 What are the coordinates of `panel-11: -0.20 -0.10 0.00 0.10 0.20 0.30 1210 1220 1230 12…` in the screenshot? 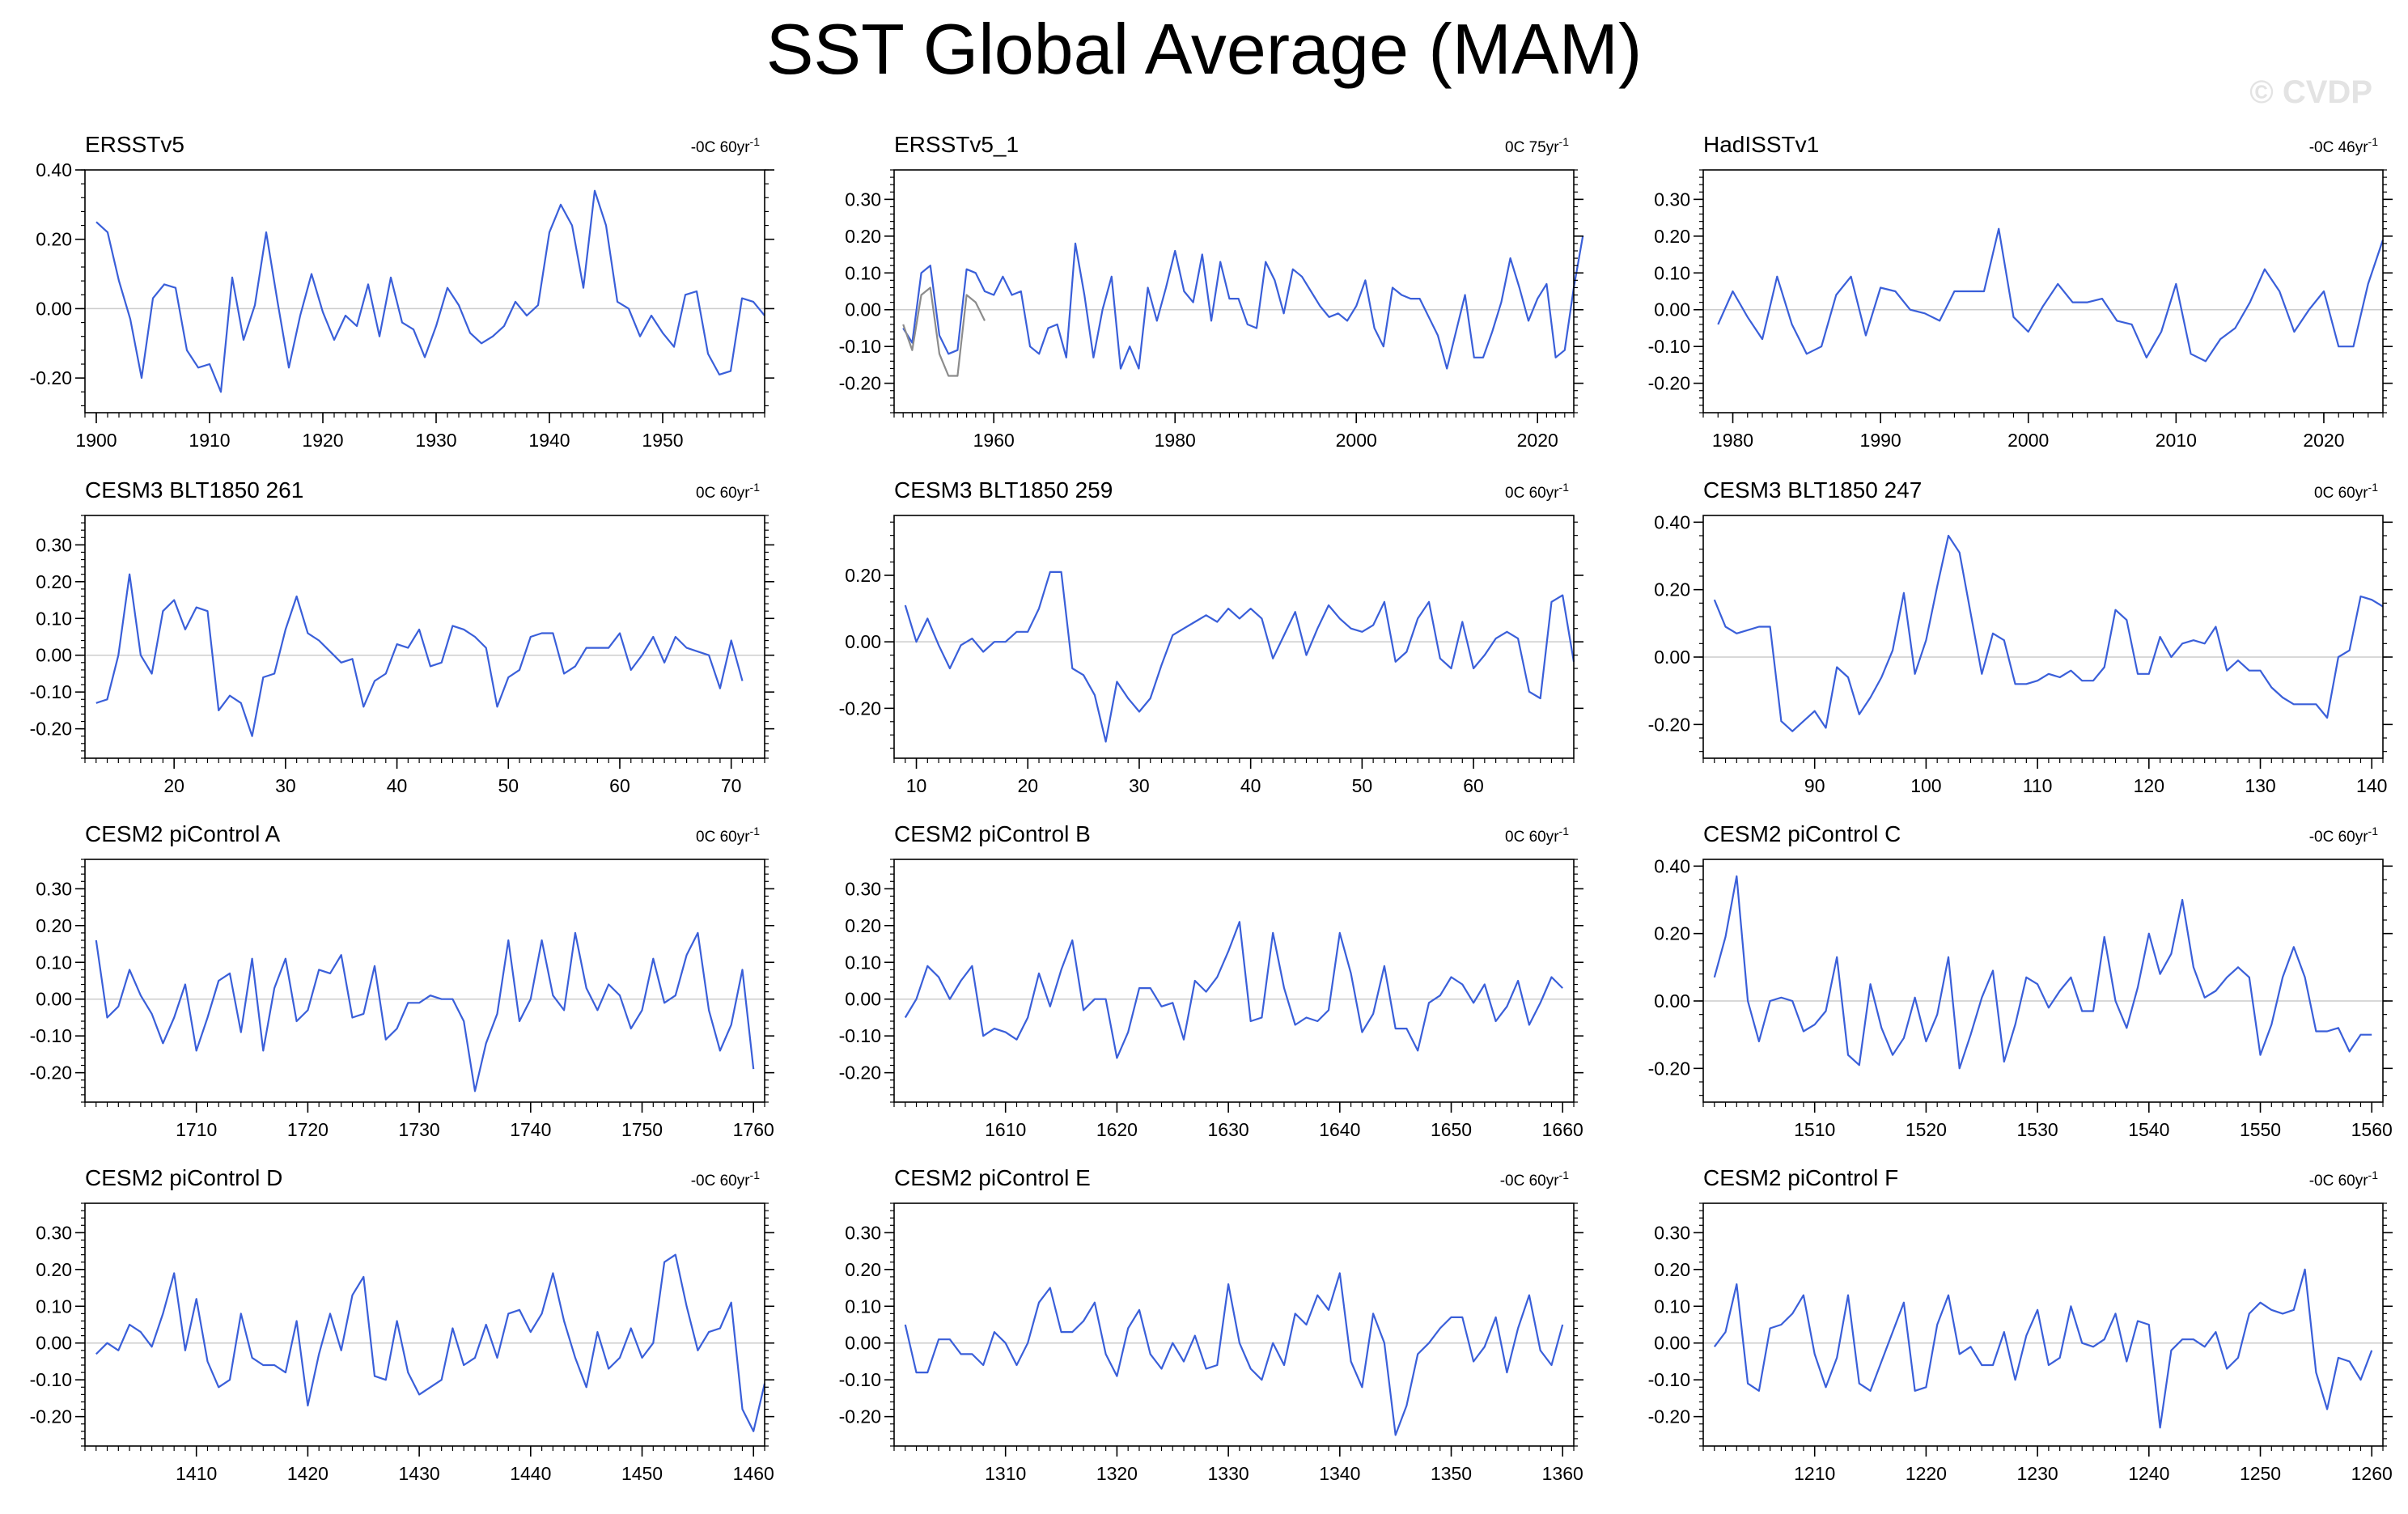 It's located at (2020, 1324).